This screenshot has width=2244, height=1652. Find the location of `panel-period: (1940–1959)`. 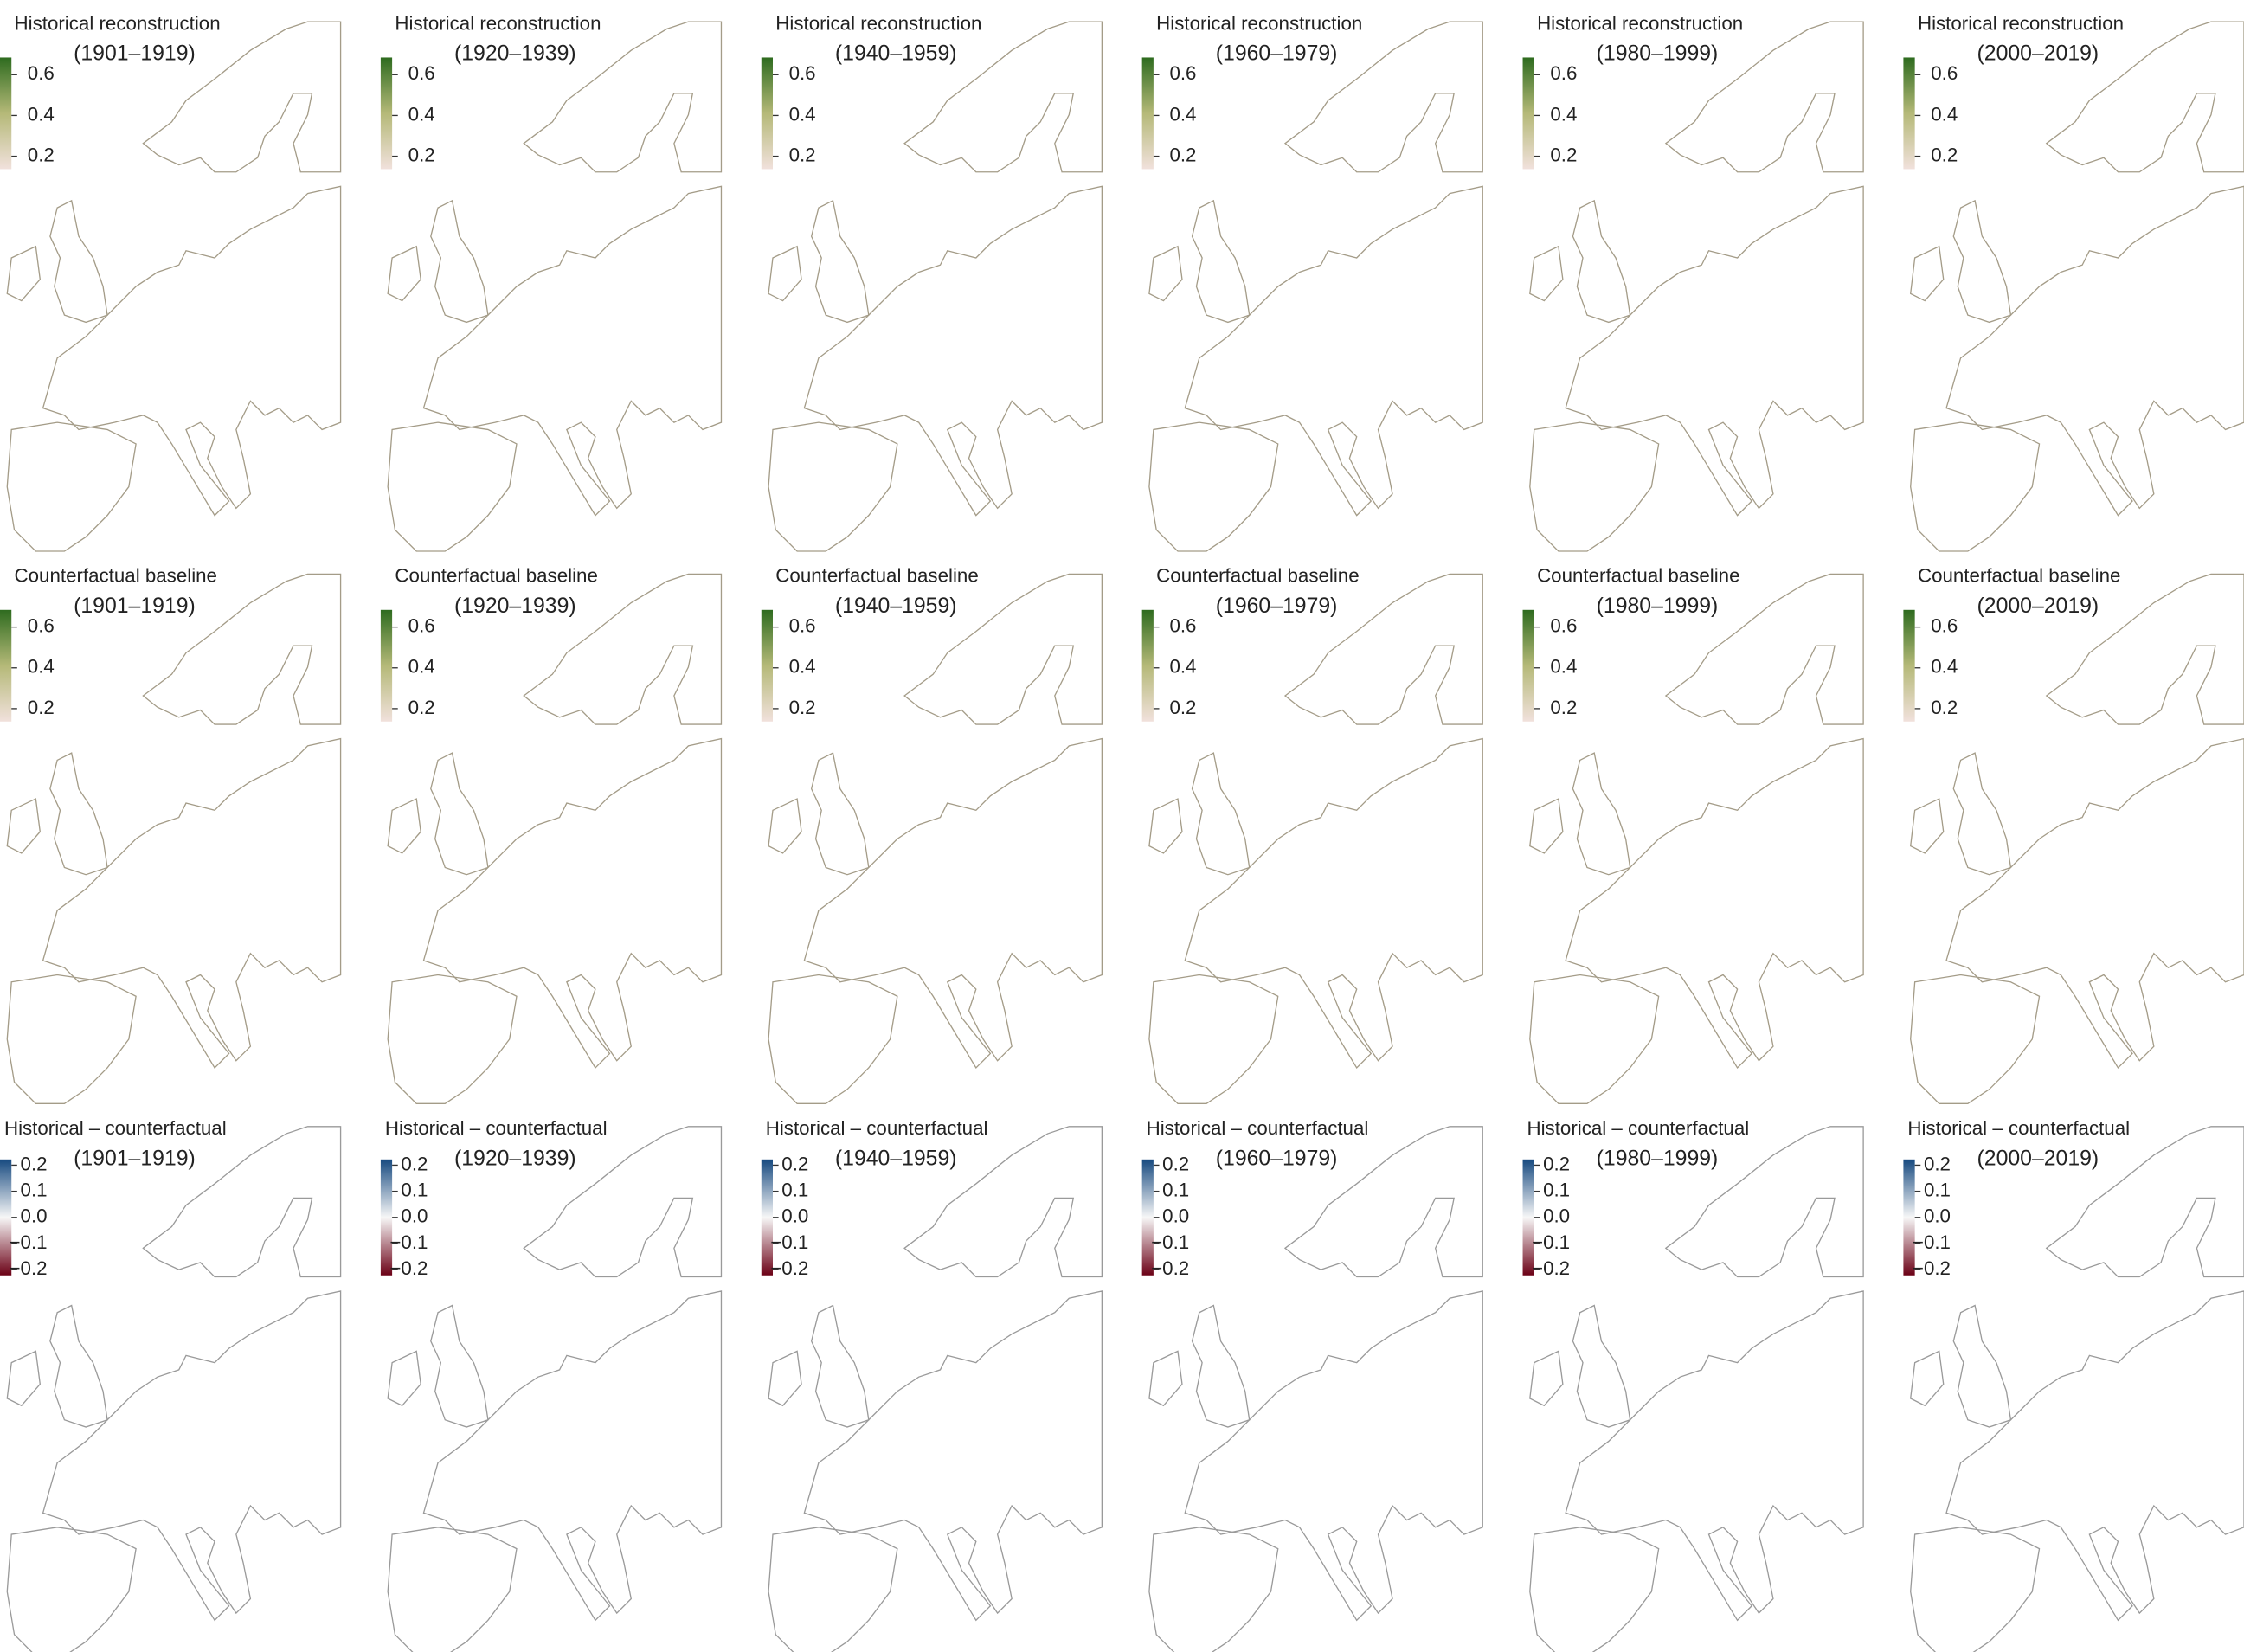

panel-period: (1940–1959) is located at coordinates (896, 1158).